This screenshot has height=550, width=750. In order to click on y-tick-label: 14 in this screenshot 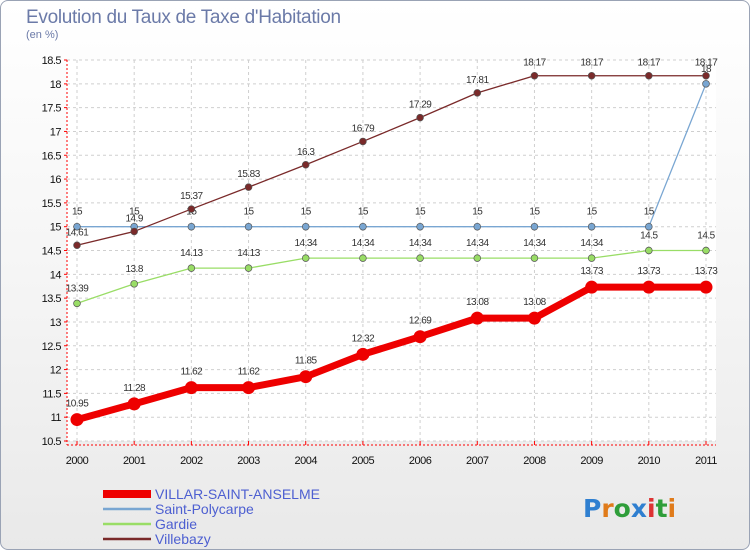, I will do `click(56, 275)`.